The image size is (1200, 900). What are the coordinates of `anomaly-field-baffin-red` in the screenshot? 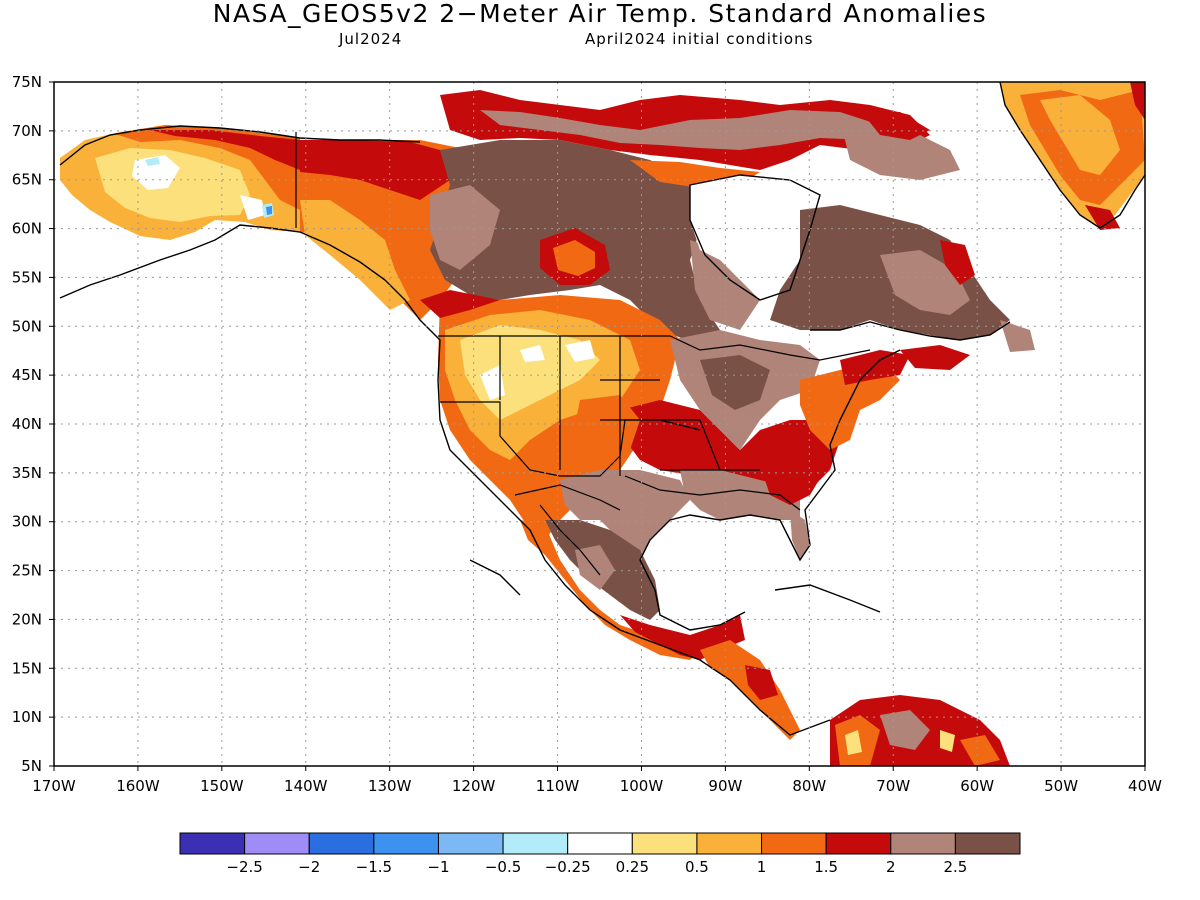 It's located at (895, 125).